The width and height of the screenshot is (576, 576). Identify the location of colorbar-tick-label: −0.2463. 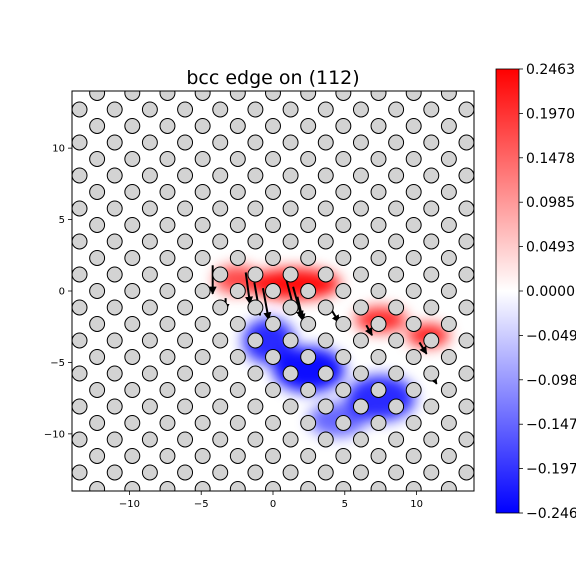
(551, 514).